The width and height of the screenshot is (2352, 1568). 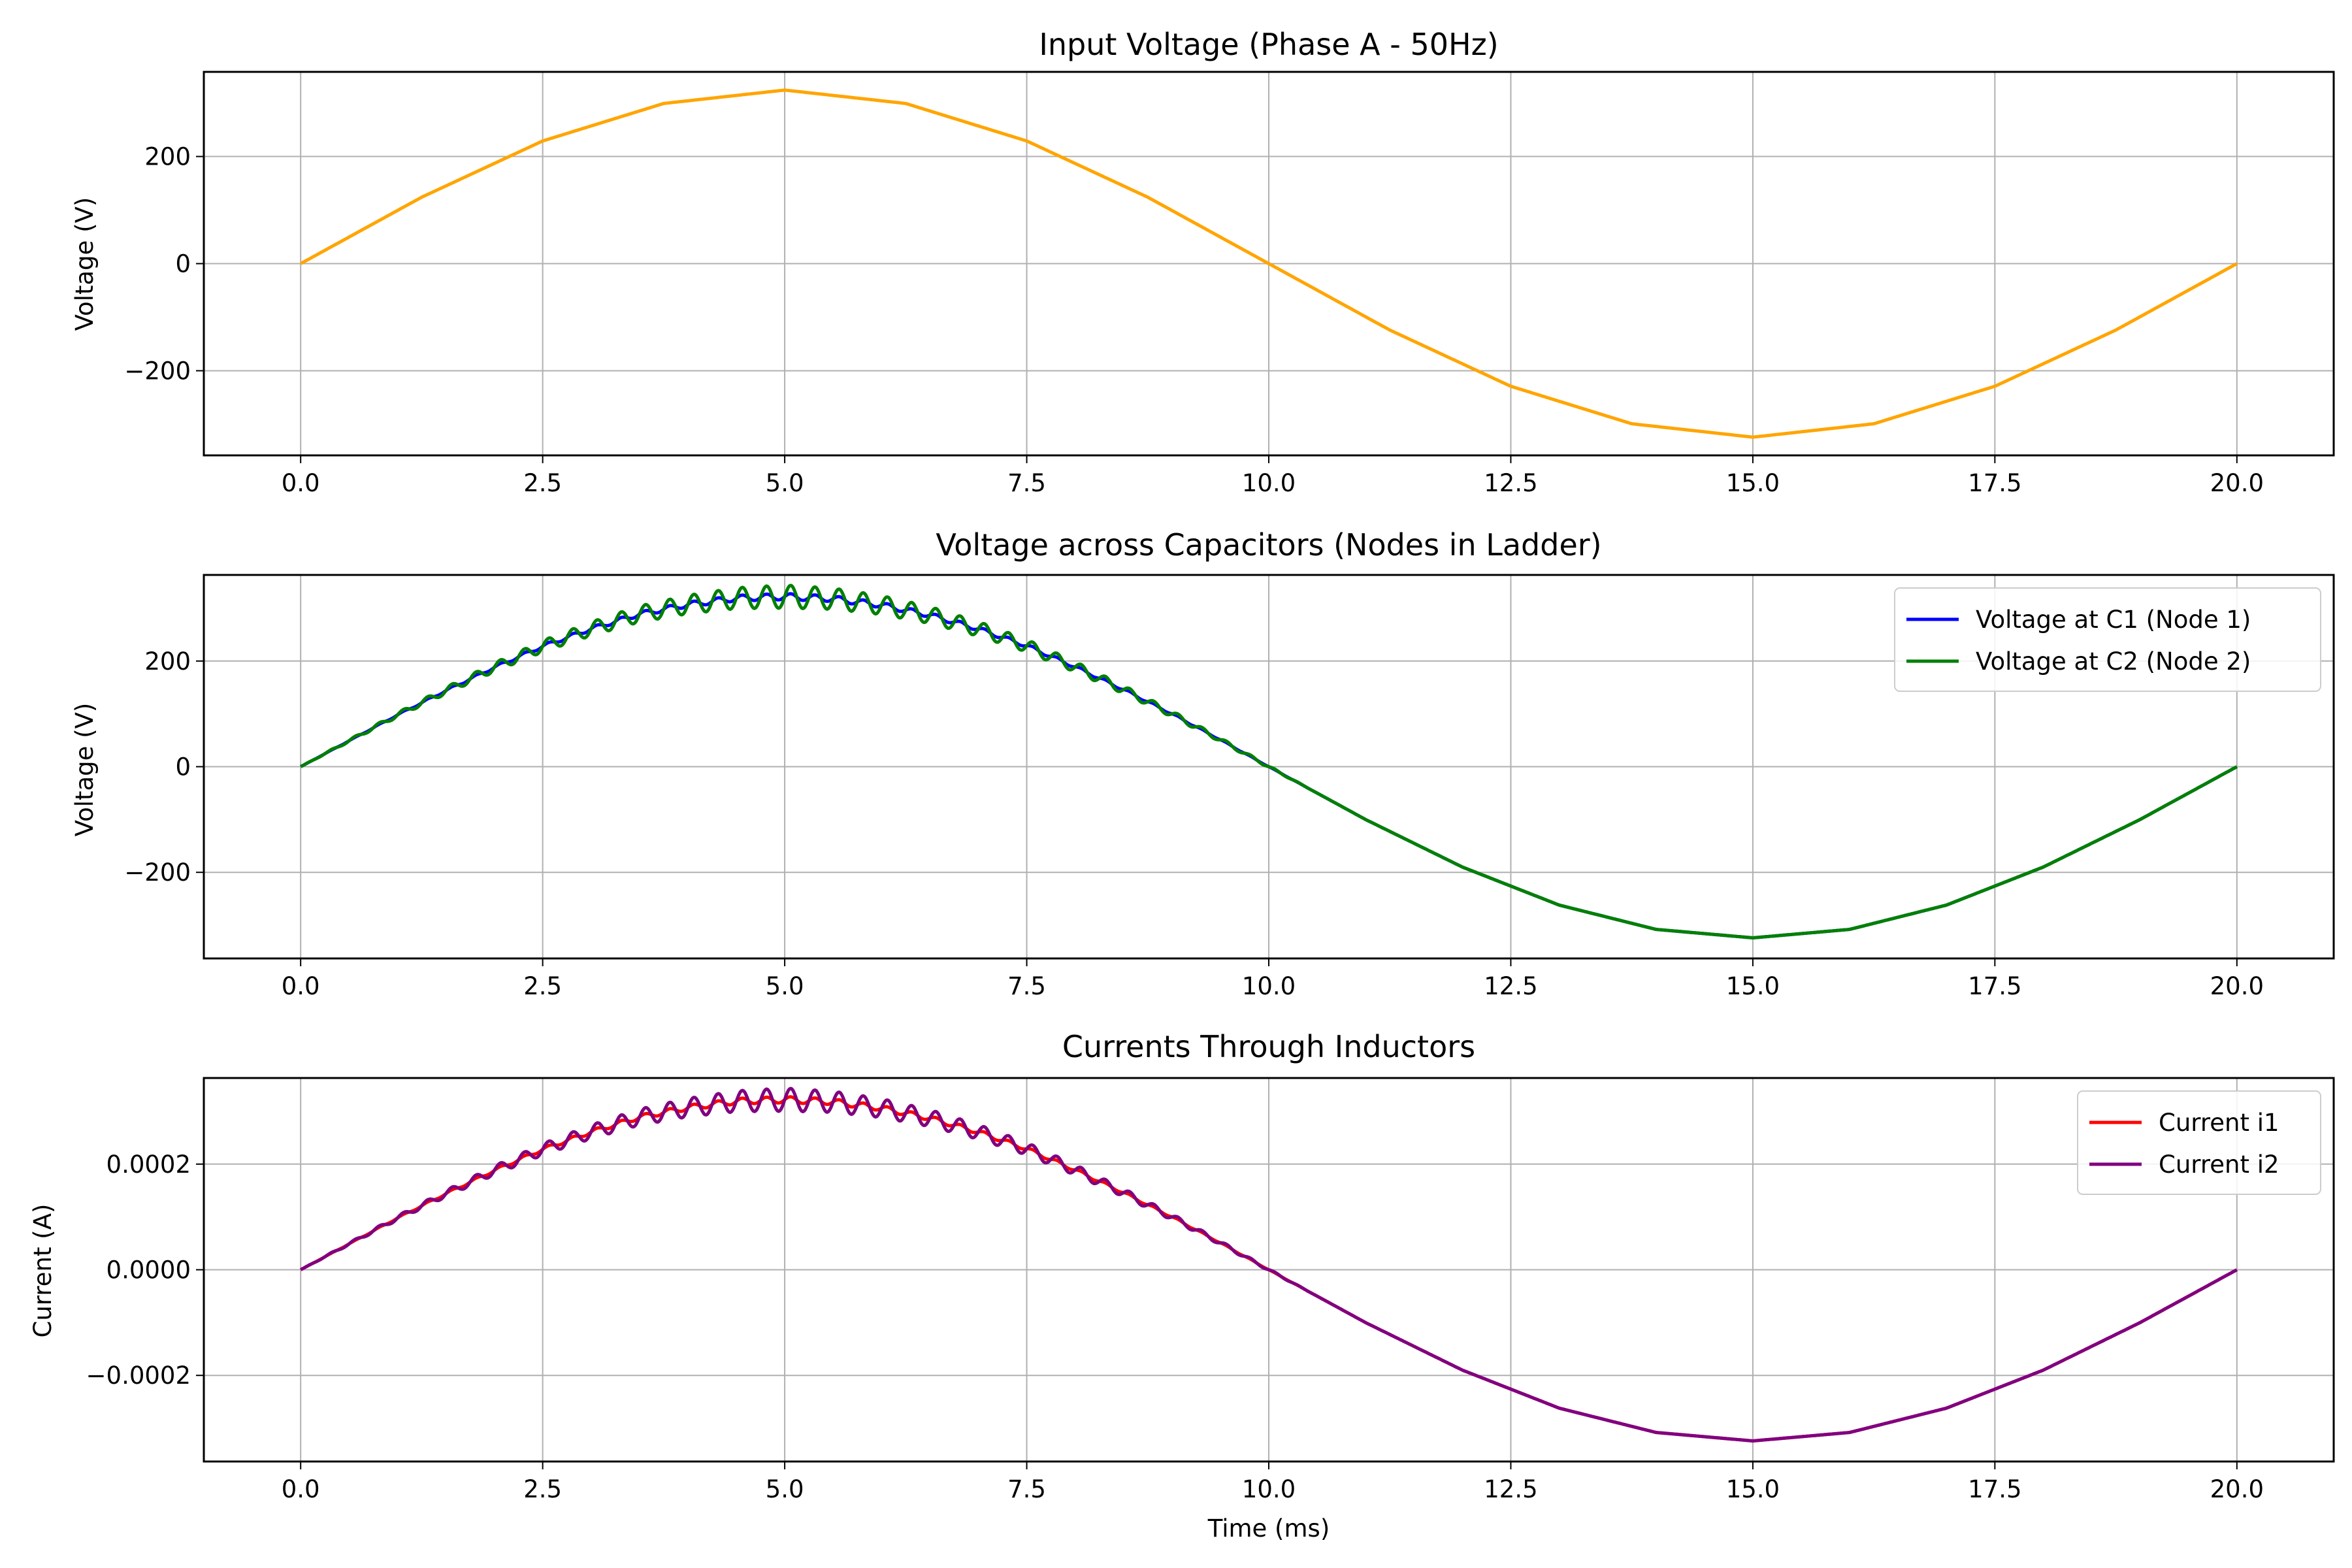 What do you see at coordinates (1268, 1528) in the screenshot?
I see `x-axis-label: Time (ms)` at bounding box center [1268, 1528].